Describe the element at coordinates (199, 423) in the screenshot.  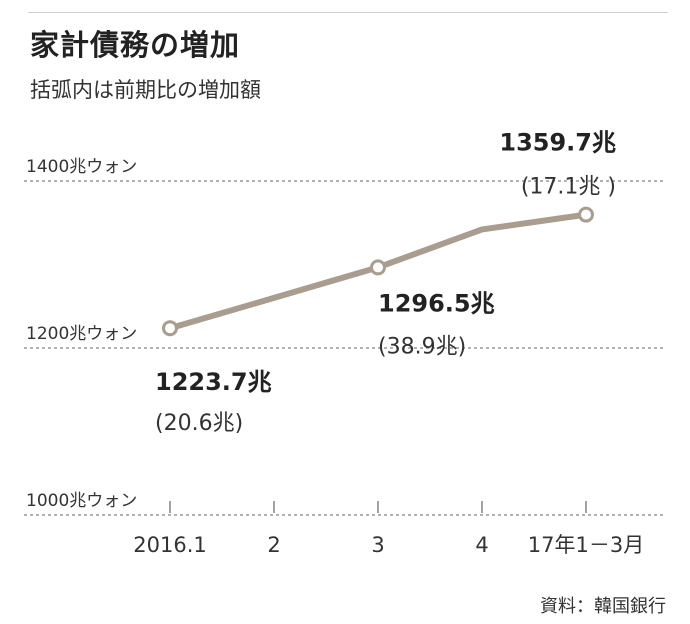
I see `data-label-change: (20.6兆)` at that location.